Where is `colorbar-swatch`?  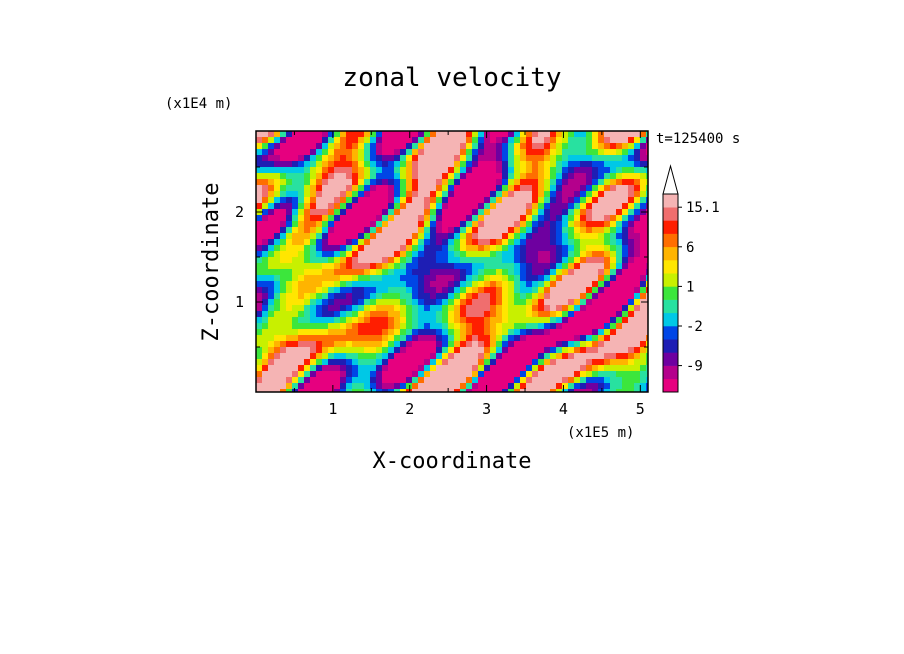
colorbar-swatch is located at coordinates (670, 240).